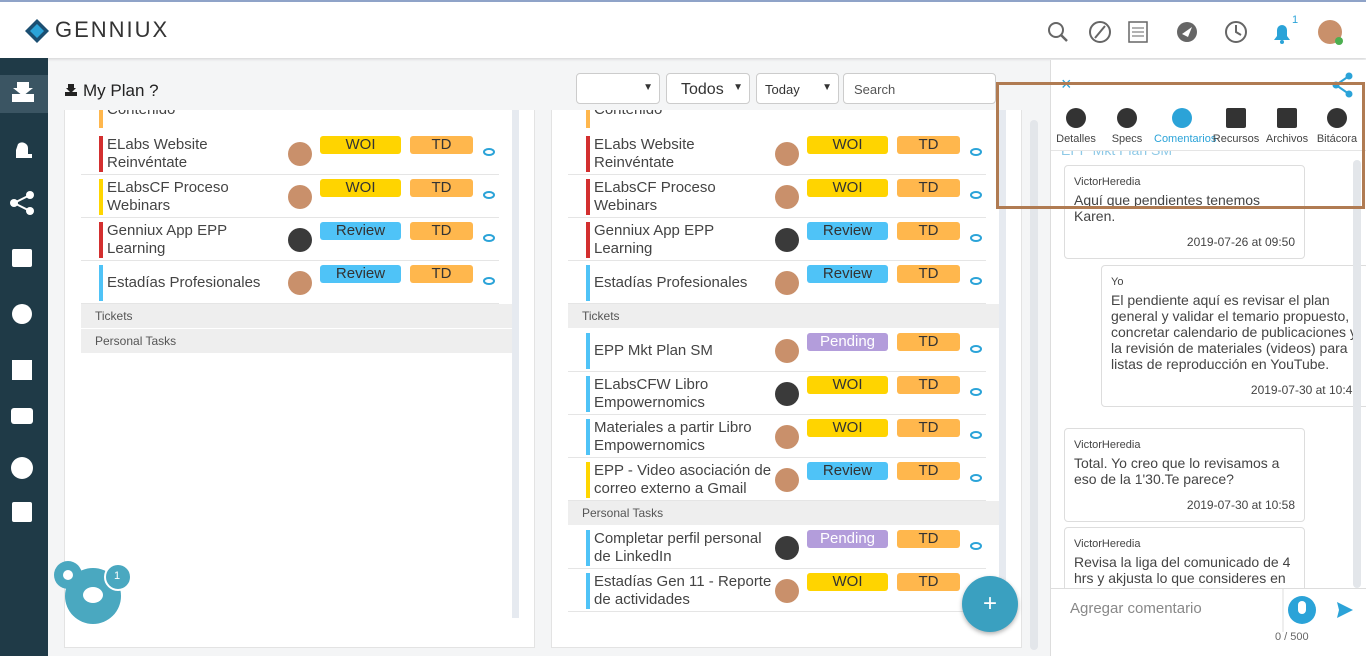  What do you see at coordinates (1002, 364) in the screenshot?
I see `list-scrollbar` at bounding box center [1002, 364].